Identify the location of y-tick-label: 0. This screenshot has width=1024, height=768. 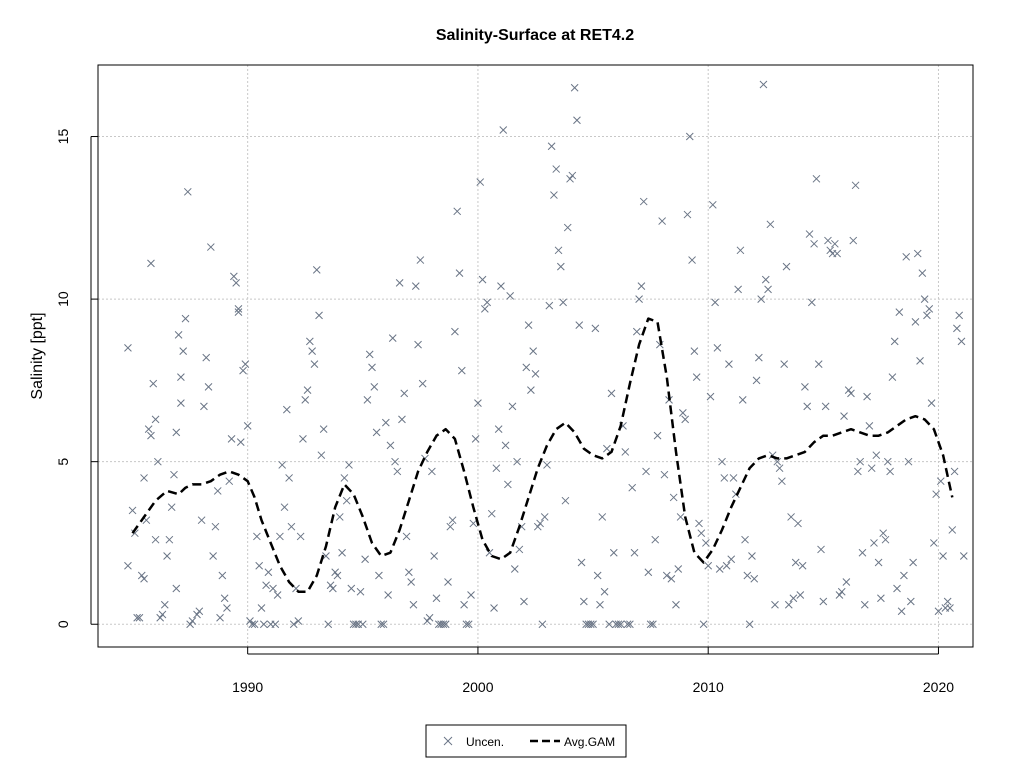
(63, 624).